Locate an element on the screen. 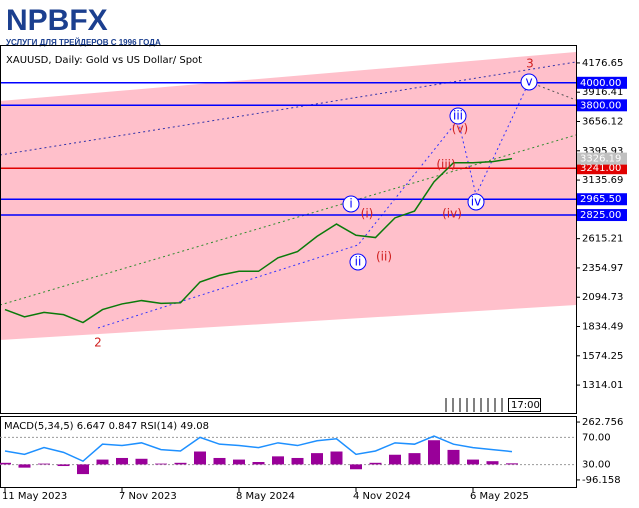 The width and height of the screenshot is (639, 508). level-label: 3241.00 is located at coordinates (600, 168).